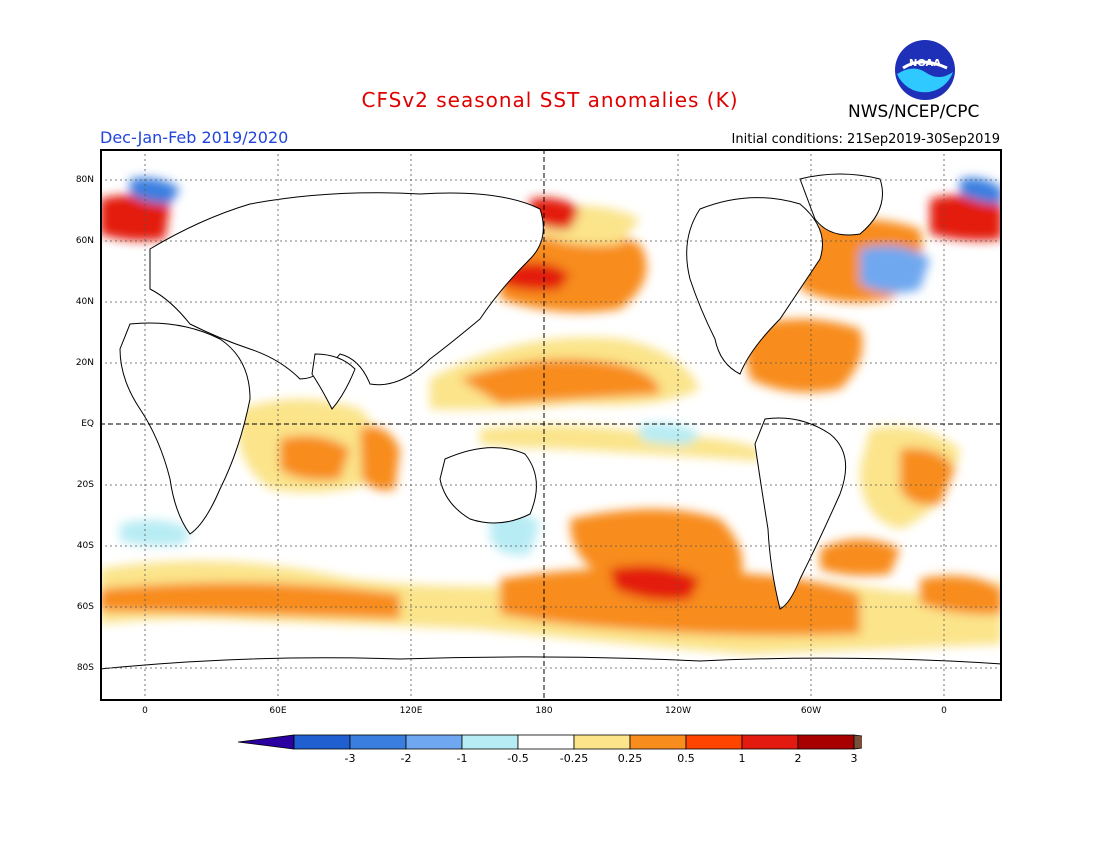 This screenshot has width=1100, height=850. I want to click on lat-label: 40S, so click(85, 546).